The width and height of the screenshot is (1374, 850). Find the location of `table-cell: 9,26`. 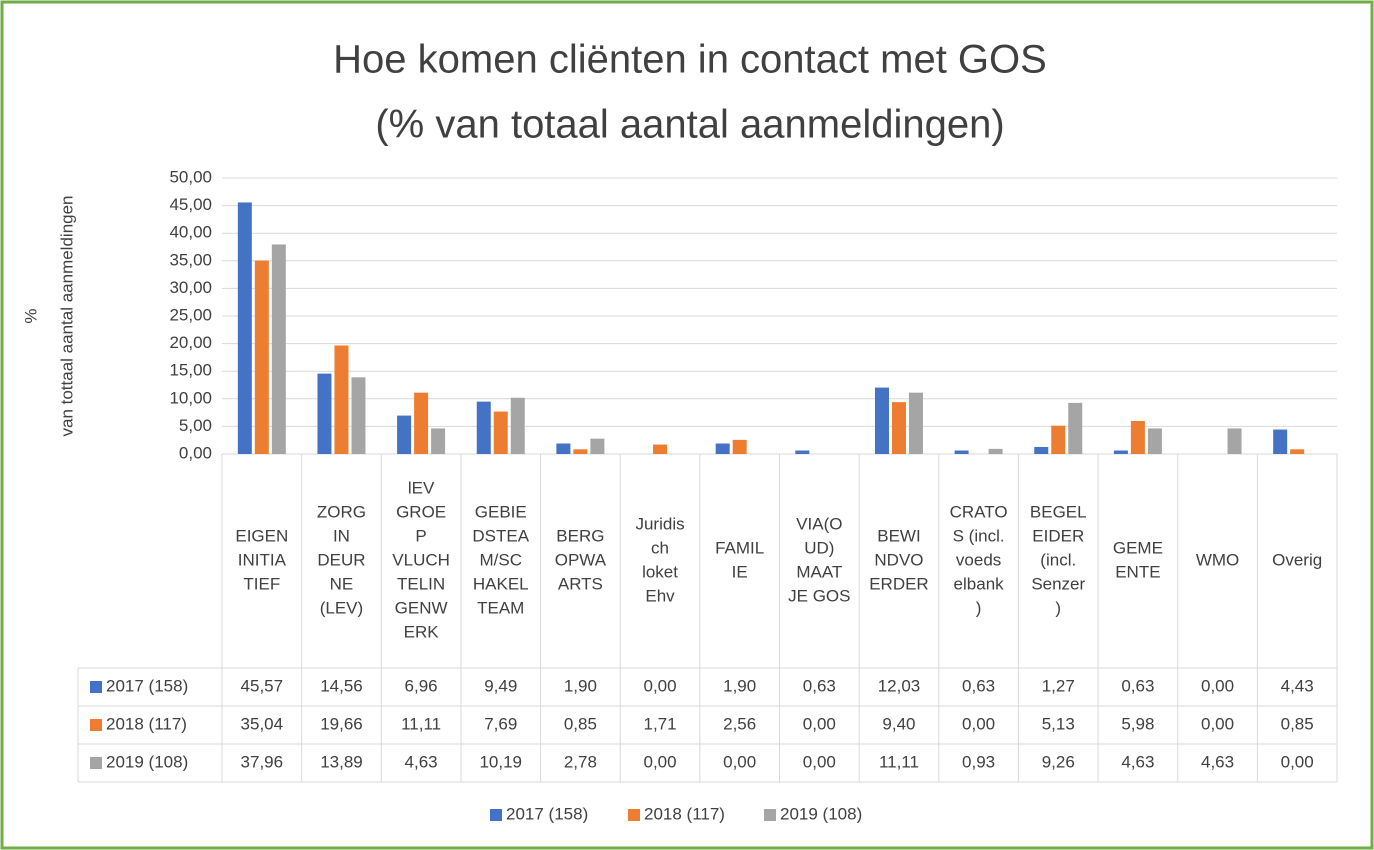

table-cell: 9,26 is located at coordinates (1058, 761).